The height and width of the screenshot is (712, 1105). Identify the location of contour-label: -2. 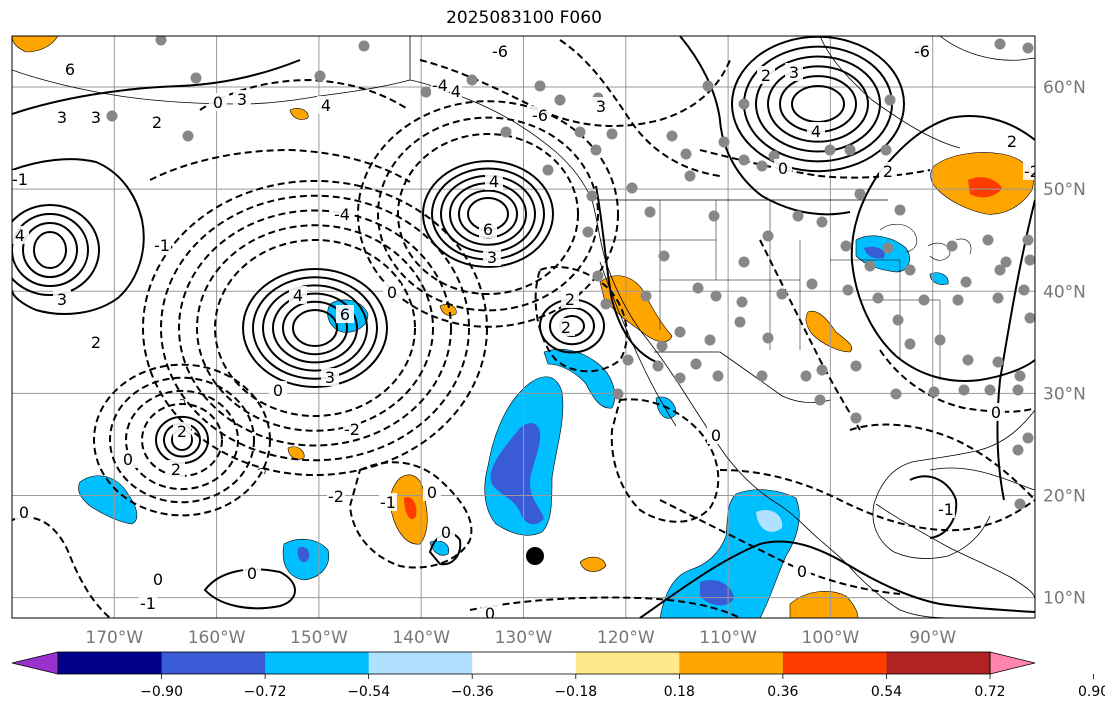
(336, 496).